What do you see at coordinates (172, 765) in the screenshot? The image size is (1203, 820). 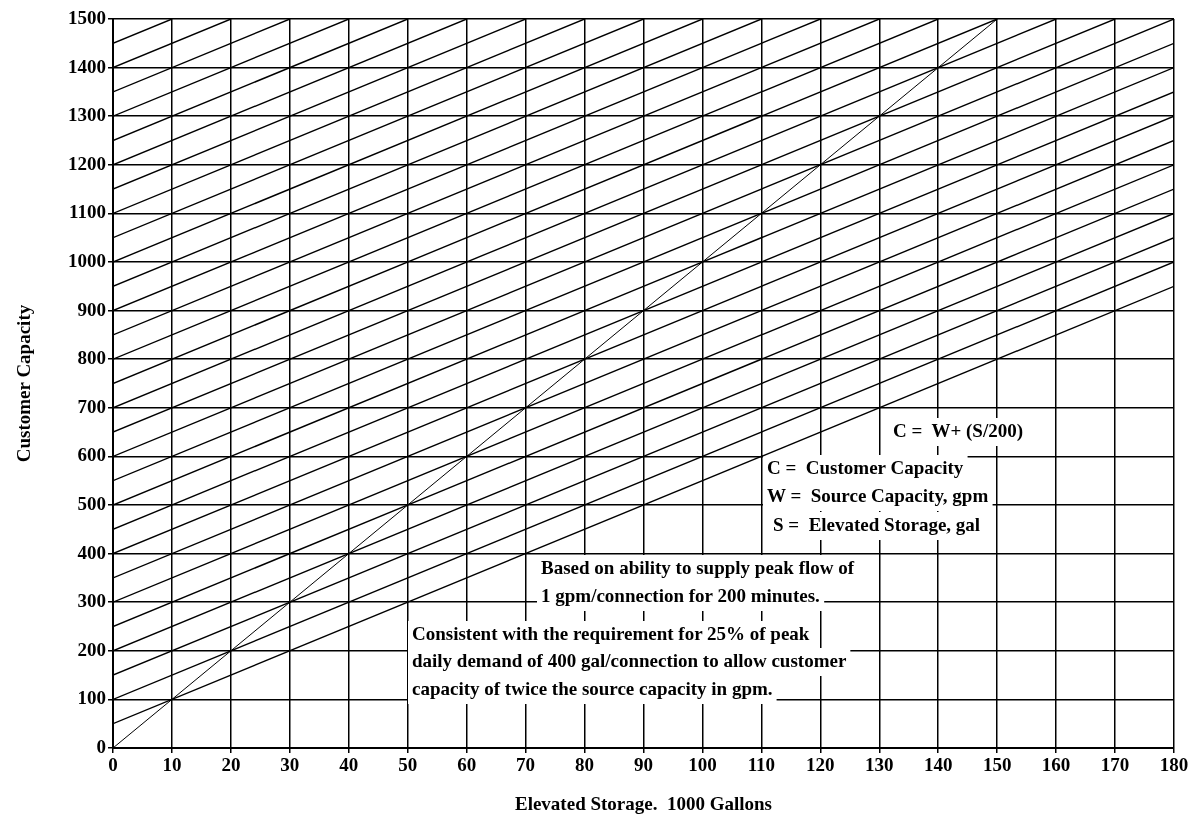 I see `x-tick-label: 10` at bounding box center [172, 765].